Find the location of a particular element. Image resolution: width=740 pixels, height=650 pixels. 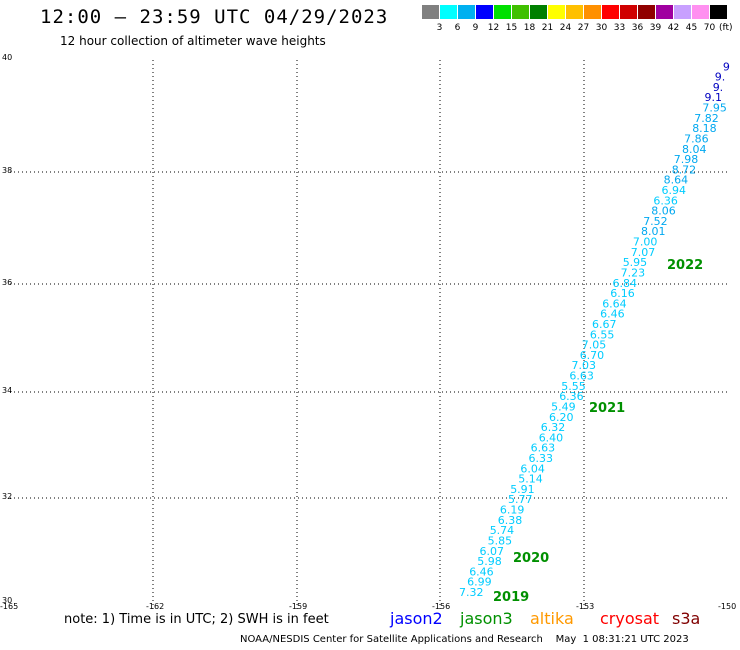

wave-height-value: 6.94 is located at coordinates (674, 190).